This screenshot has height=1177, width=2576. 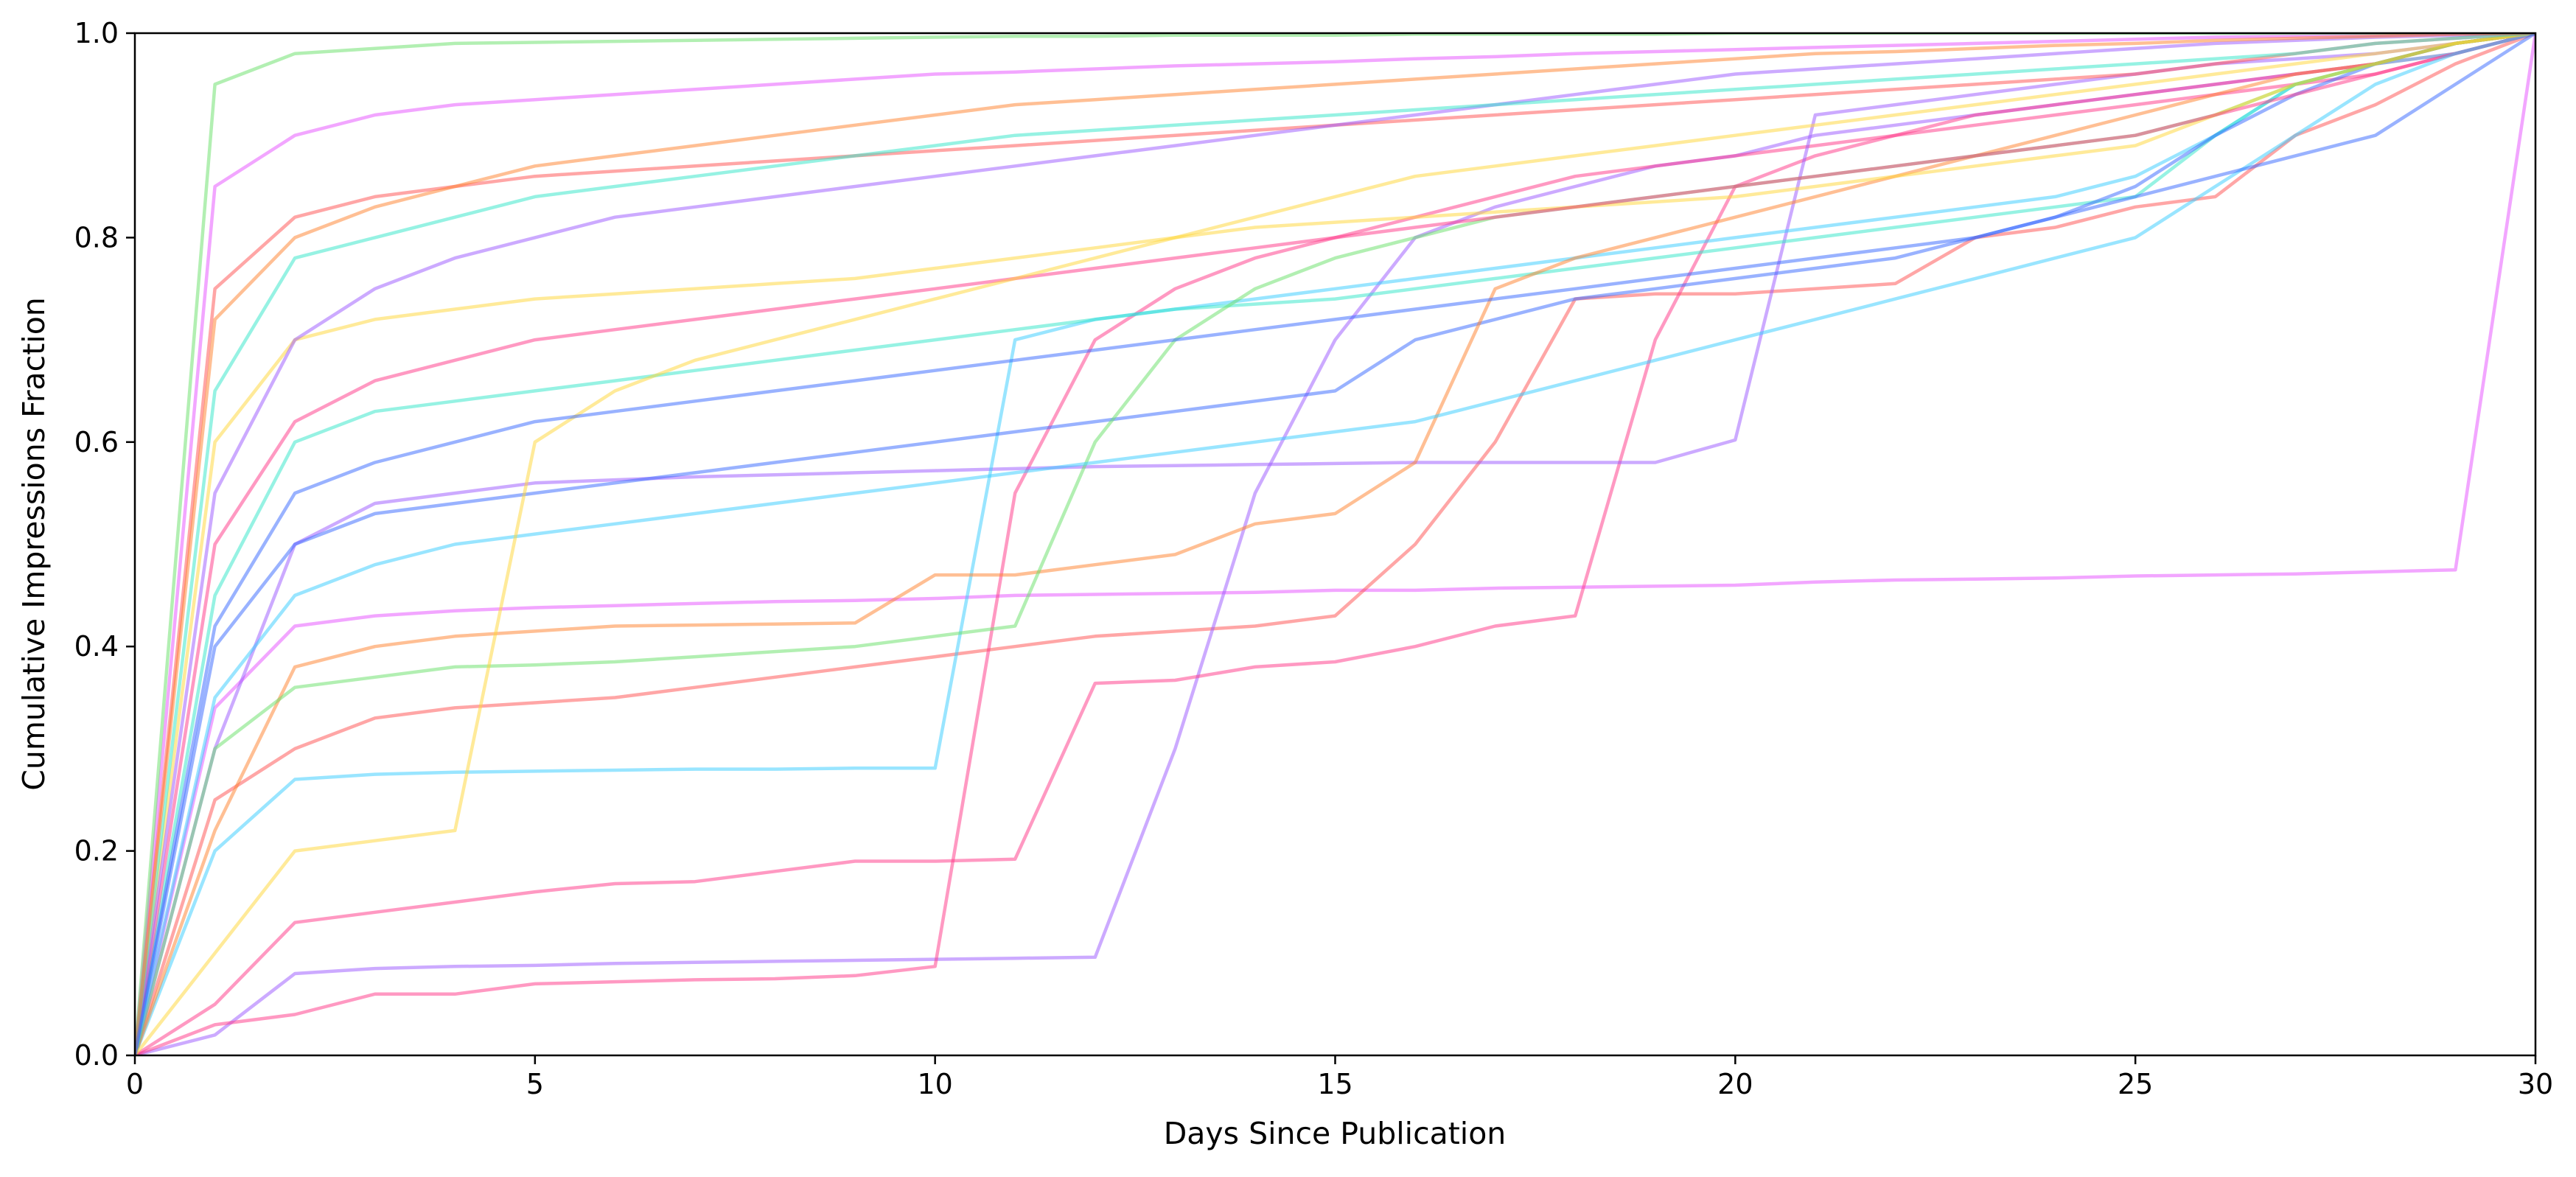 I want to click on y-tick-label: 0.0, so click(x=96, y=1056).